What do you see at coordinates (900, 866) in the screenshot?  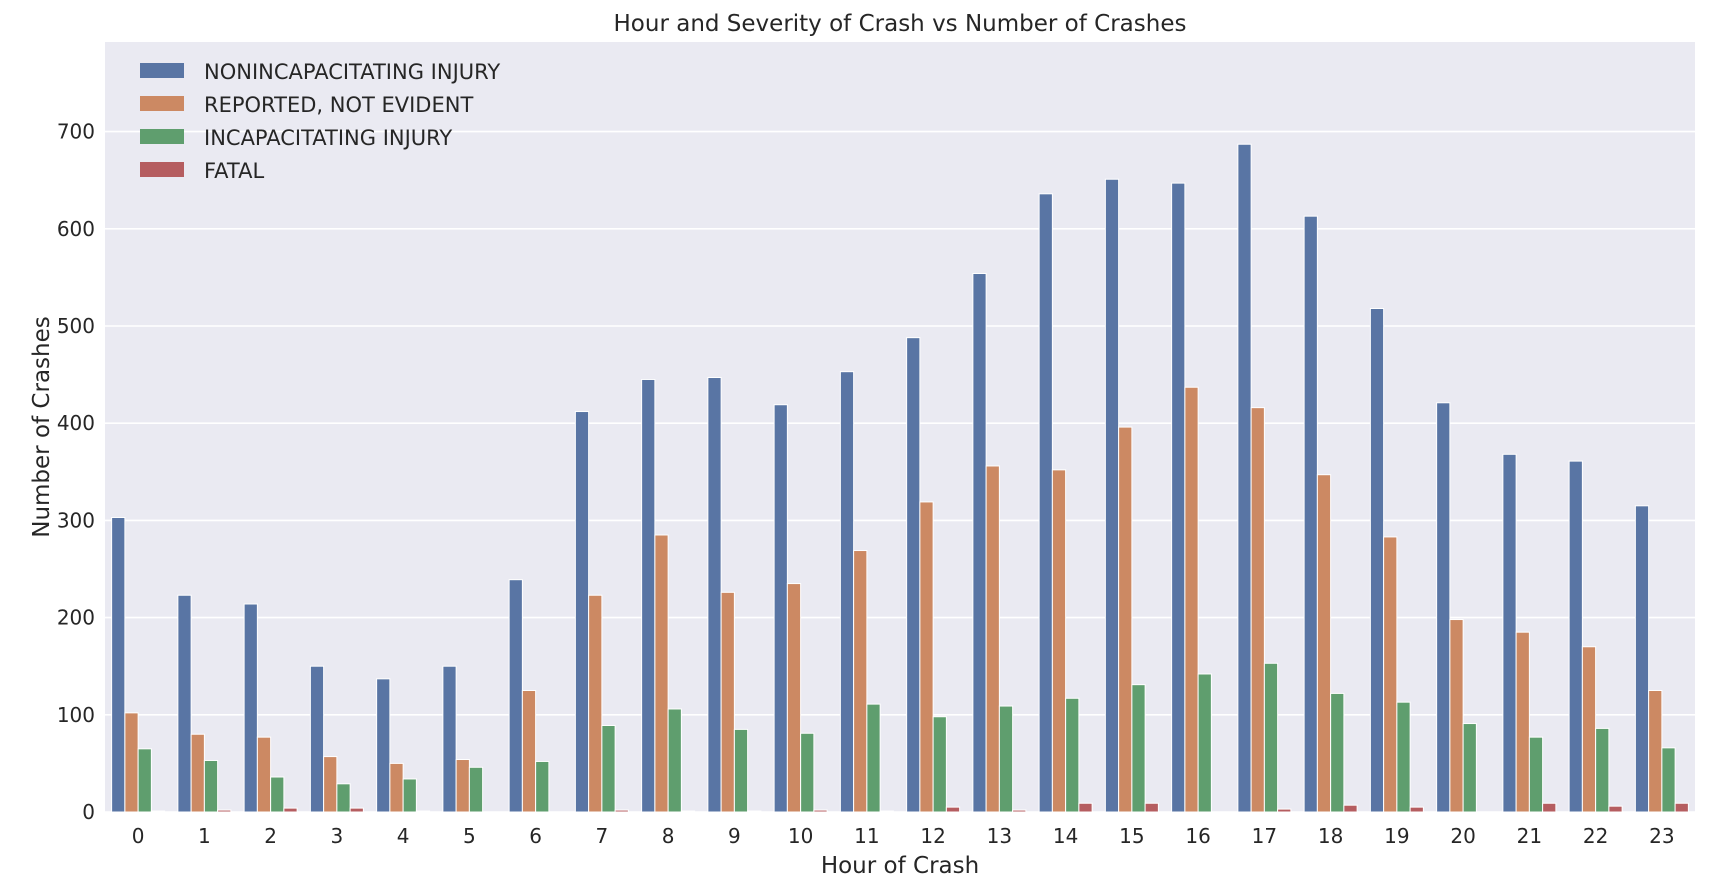 I see `x-axis-label: Hour of Crash` at bounding box center [900, 866].